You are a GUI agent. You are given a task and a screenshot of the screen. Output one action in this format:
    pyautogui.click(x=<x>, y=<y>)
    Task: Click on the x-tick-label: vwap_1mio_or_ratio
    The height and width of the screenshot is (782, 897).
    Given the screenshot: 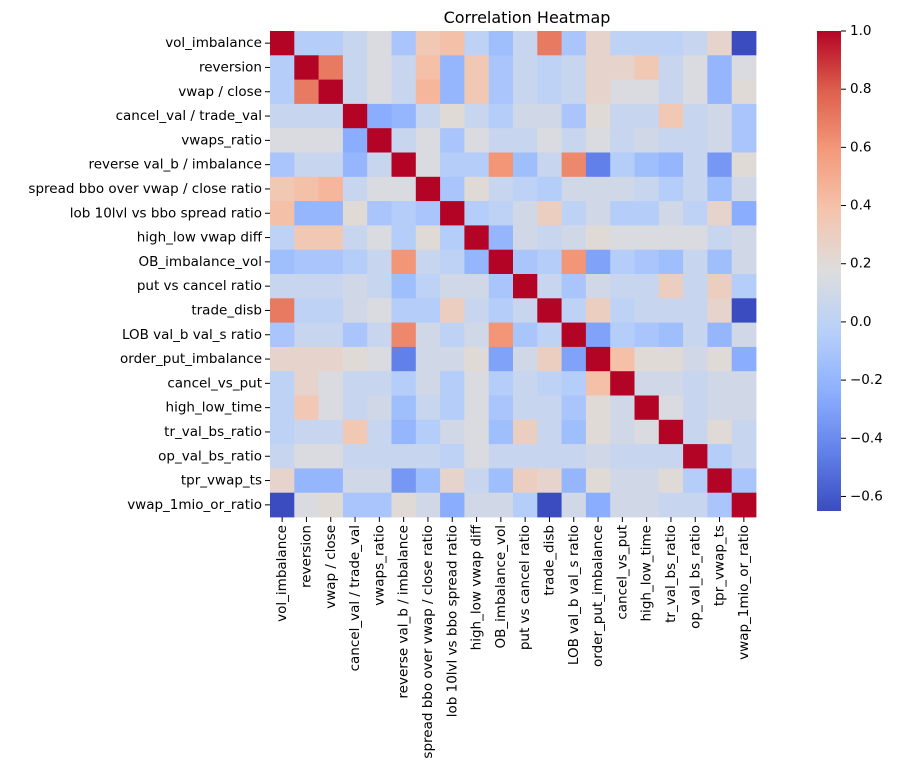 What is the action you would take?
    pyautogui.click(x=744, y=592)
    